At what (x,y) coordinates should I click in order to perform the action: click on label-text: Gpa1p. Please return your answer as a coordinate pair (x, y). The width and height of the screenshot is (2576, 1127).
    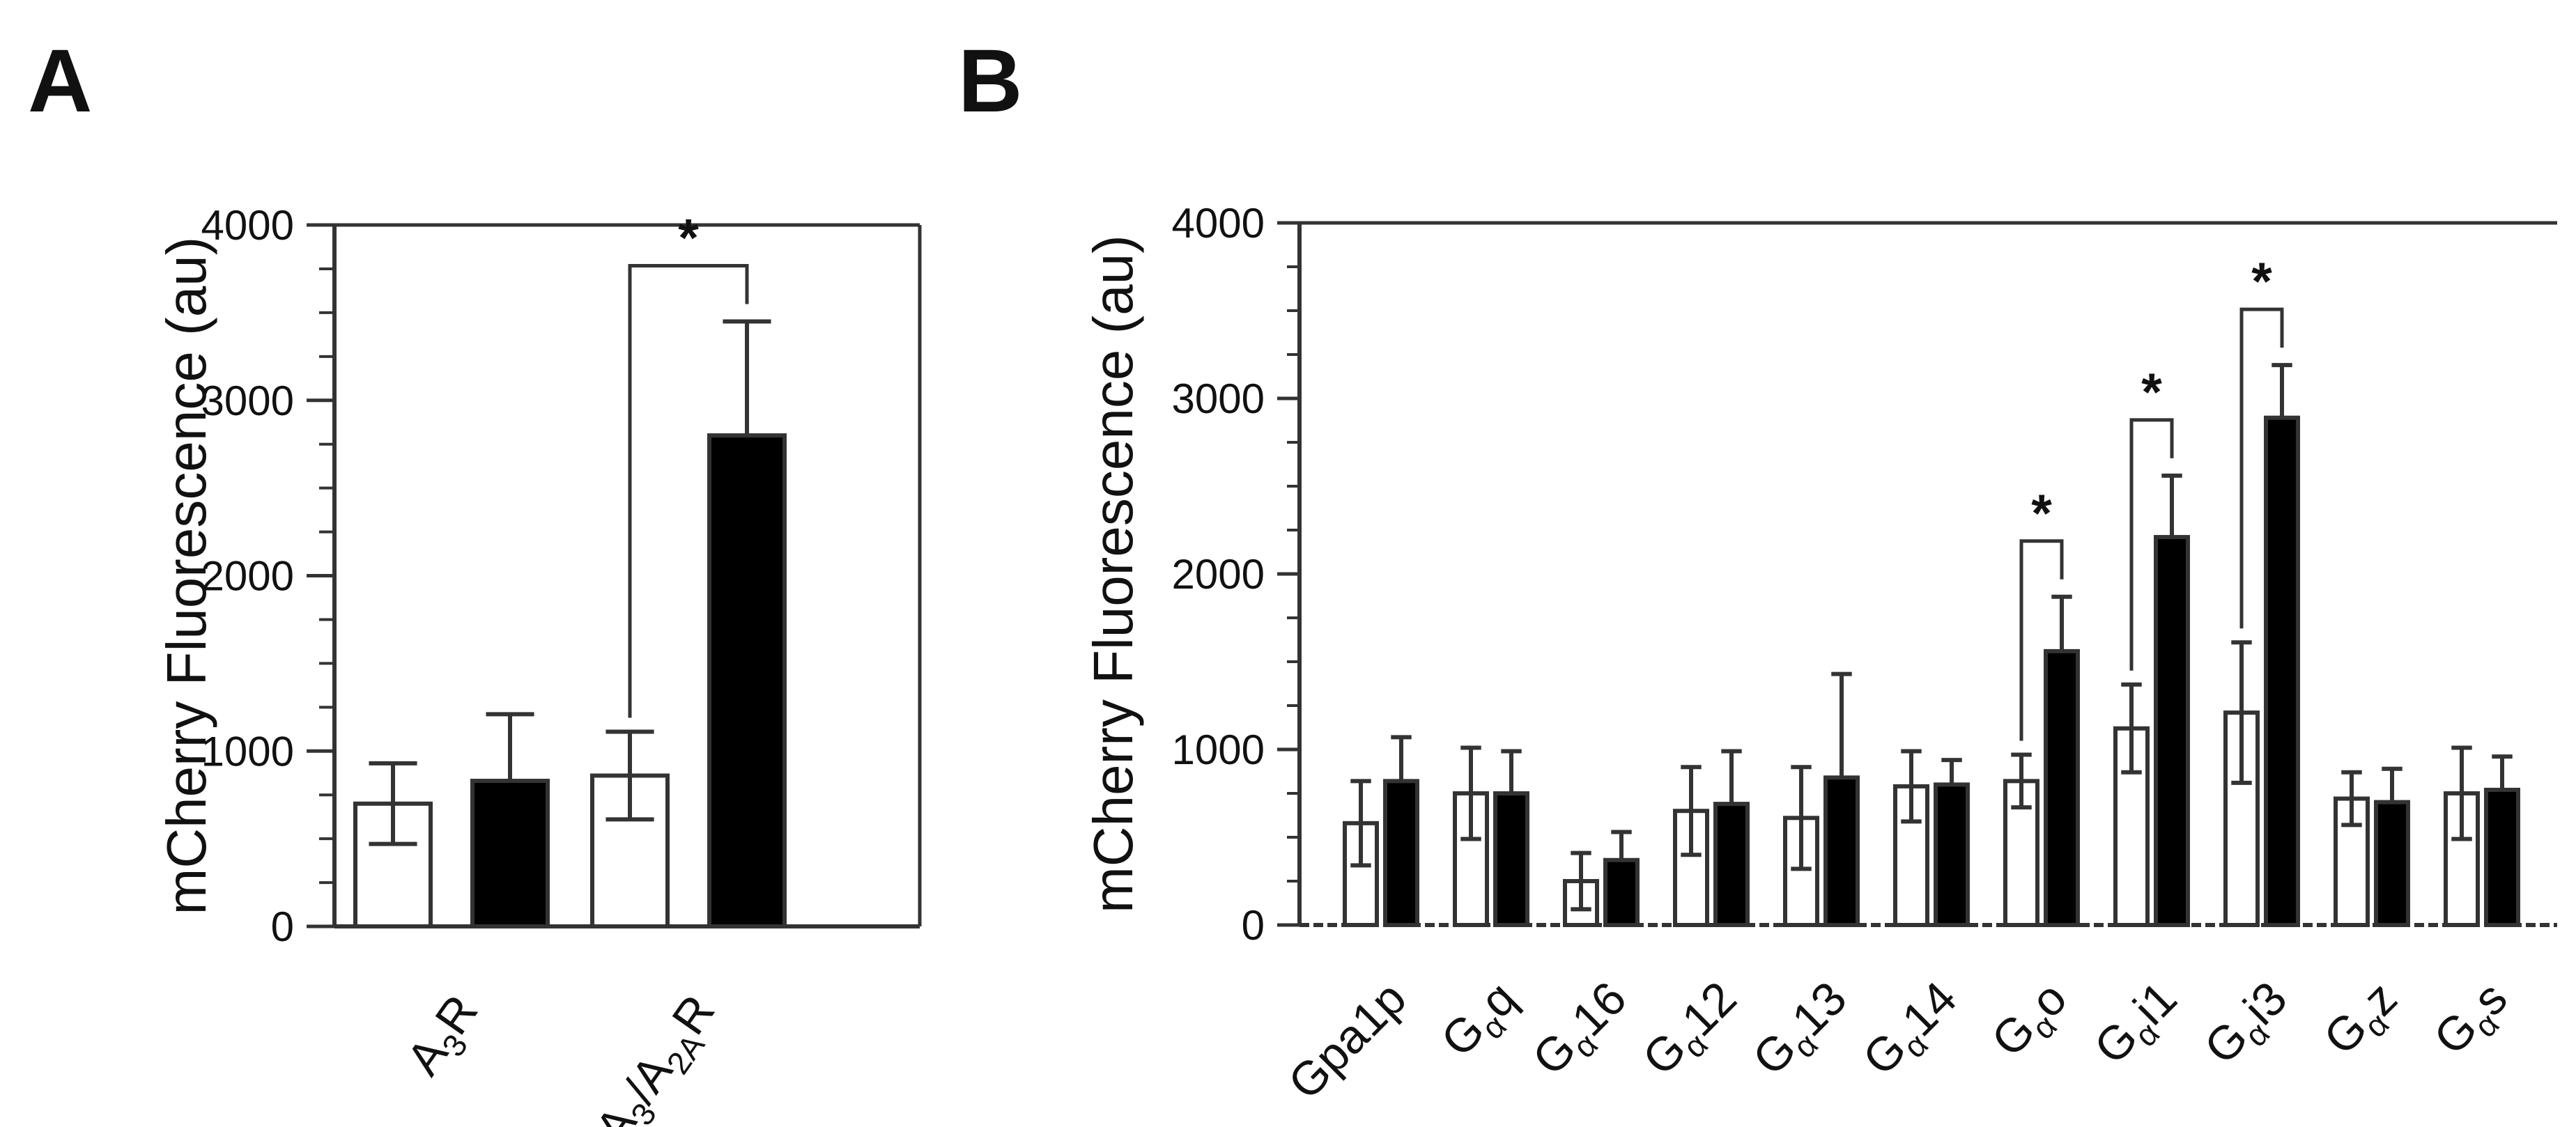
    Looking at the image, I should click on (1347, 1041).